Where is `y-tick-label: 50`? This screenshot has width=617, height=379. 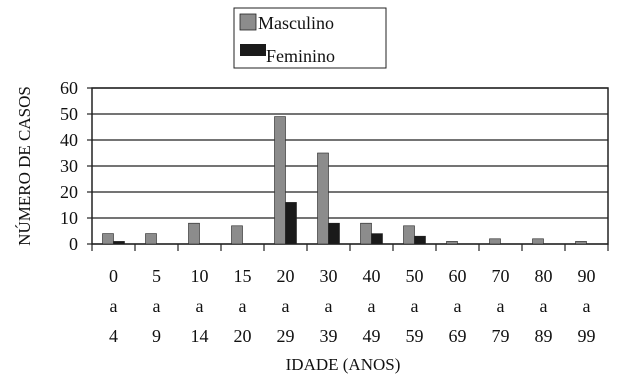 y-tick-label: 50 is located at coordinates (69, 114).